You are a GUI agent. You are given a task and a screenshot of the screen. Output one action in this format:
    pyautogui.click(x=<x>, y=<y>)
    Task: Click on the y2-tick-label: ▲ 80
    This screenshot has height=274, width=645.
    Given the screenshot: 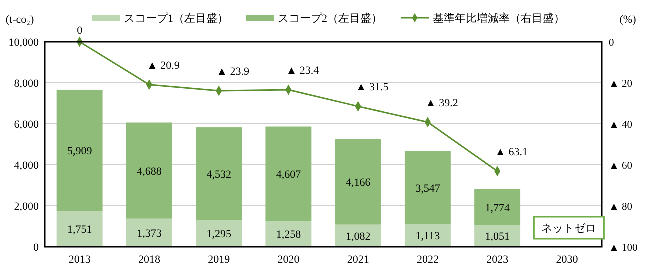 What is the action you would take?
    pyautogui.click(x=621, y=207)
    